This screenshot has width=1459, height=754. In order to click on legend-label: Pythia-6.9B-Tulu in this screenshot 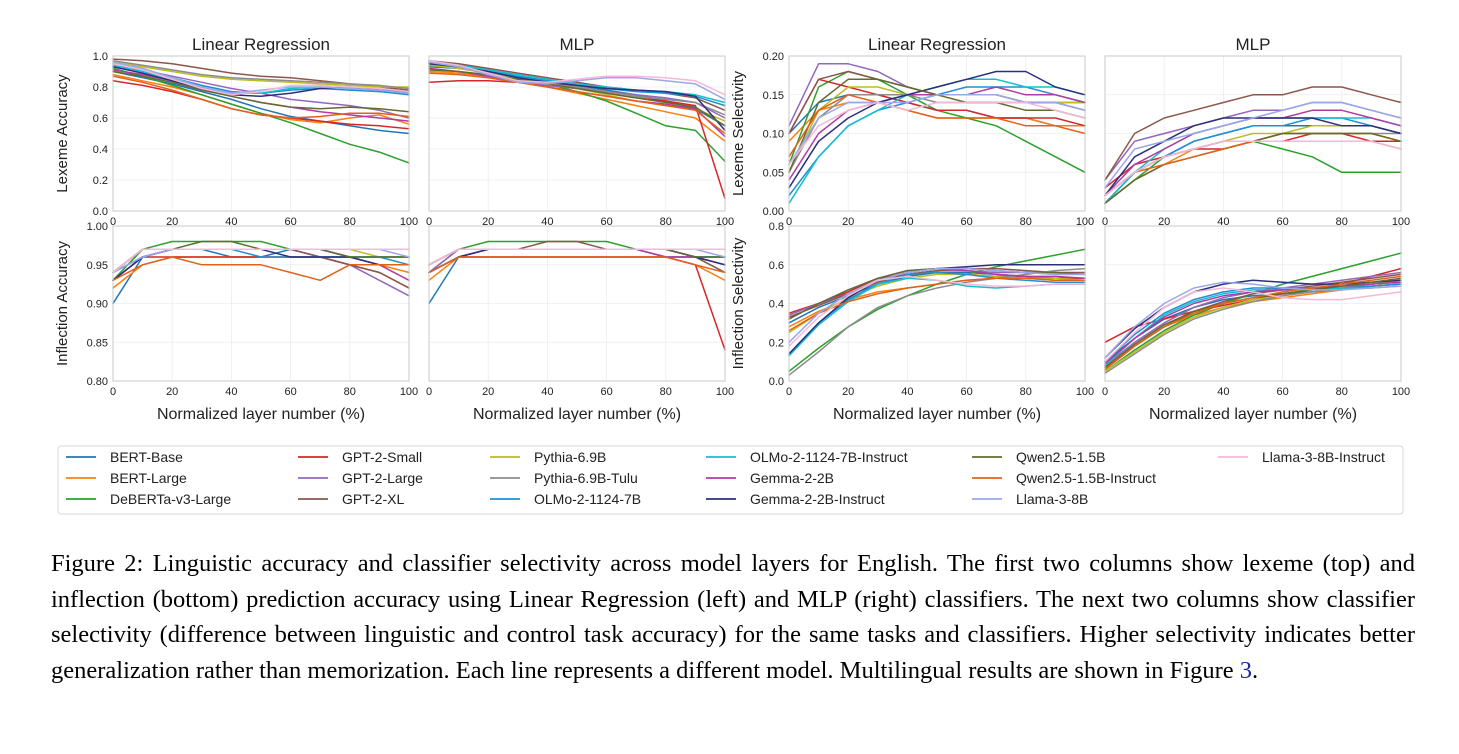, I will do `click(586, 478)`.